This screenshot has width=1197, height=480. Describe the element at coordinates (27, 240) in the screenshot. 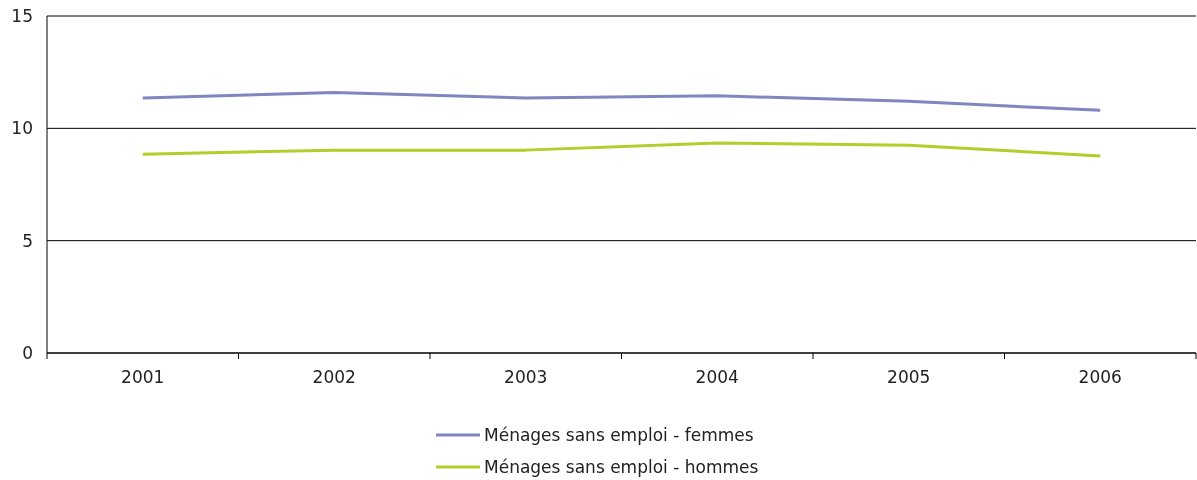

I see `y-tick-label: 5` at that location.